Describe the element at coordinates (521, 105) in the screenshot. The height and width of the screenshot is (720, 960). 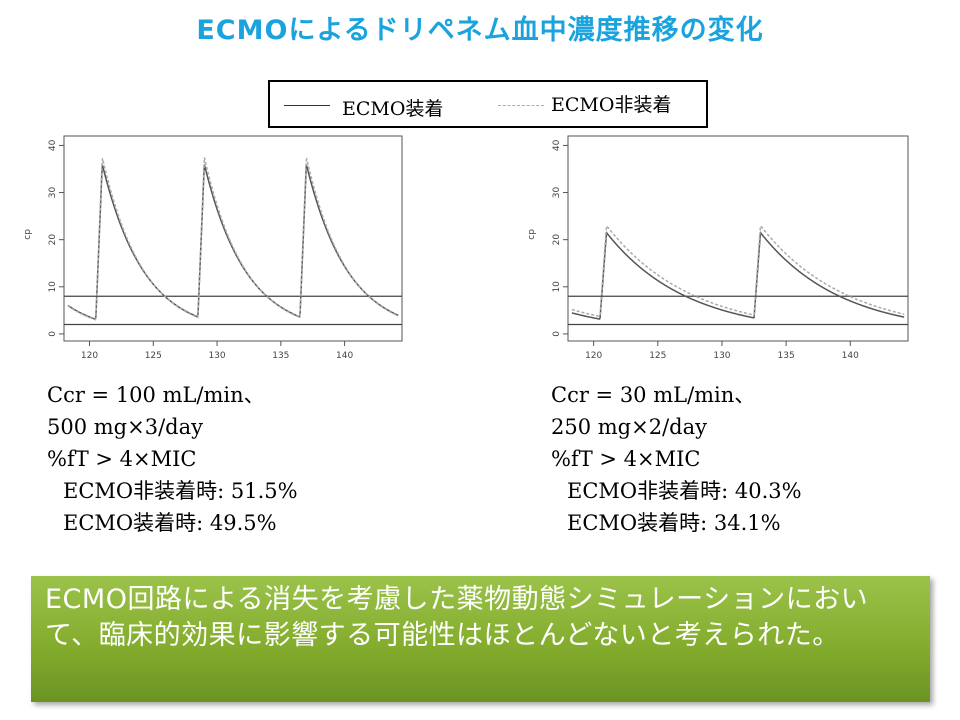
I see `legend-dashed-line` at that location.